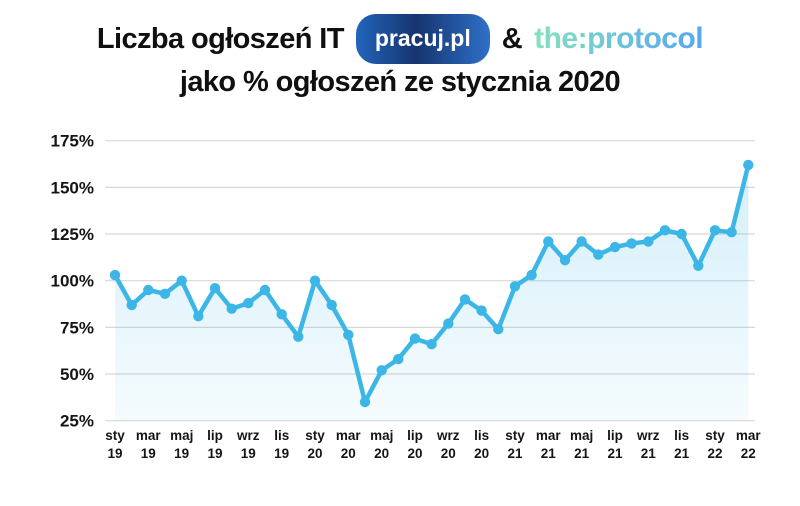 Image resolution: width=800 pixels, height=506 pixels. I want to click on y-tick-label: 25%, so click(77, 421).